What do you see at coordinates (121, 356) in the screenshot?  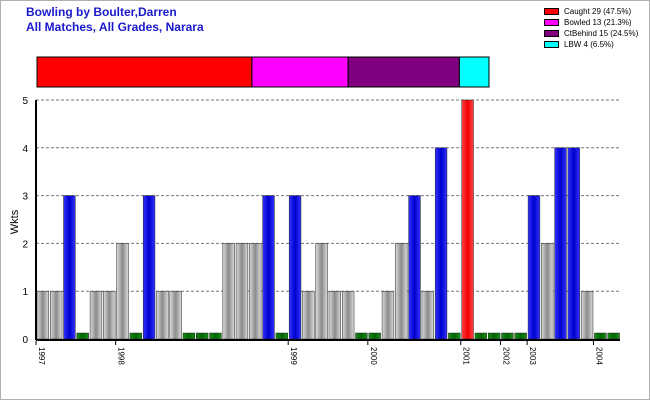 I see `x-tick-label: 1998` at bounding box center [121, 356].